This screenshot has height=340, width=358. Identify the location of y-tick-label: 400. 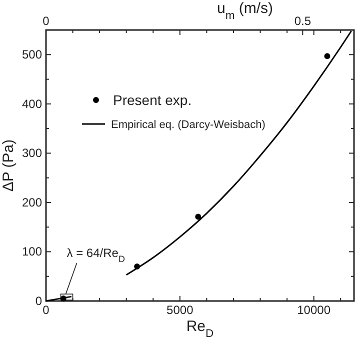
(32, 103).